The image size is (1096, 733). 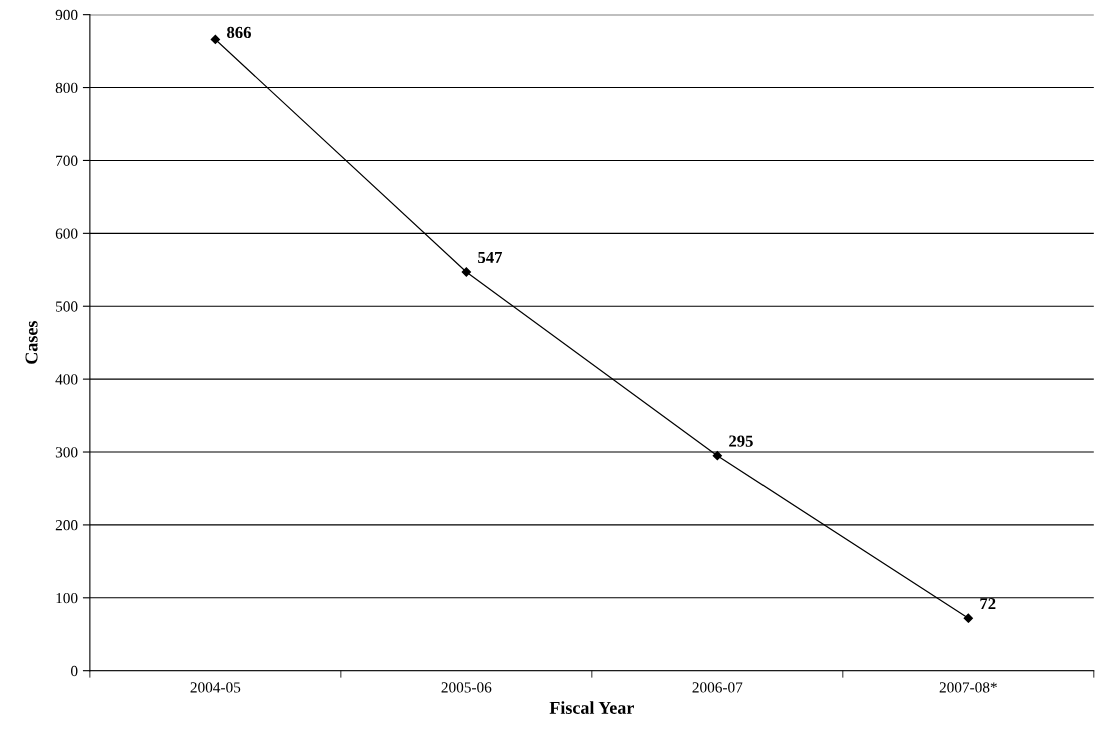 I want to click on data-label: 547, so click(x=490, y=257).